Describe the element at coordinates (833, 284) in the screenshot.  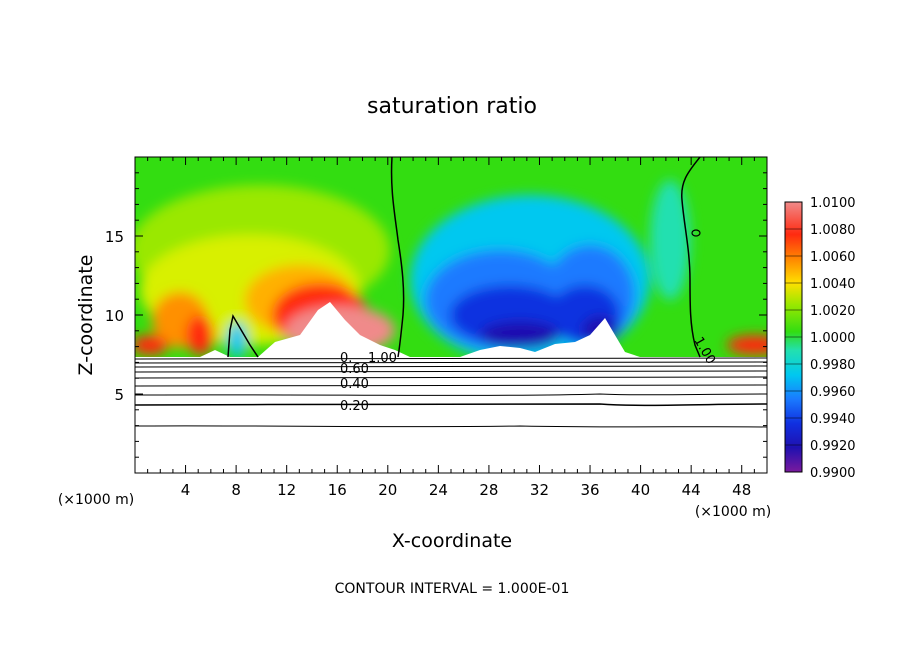
I see `colorbar-label: 1.0040` at that location.